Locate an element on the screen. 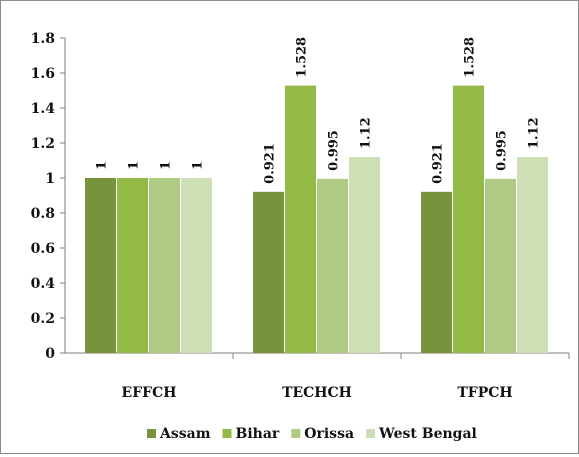 Image resolution: width=579 pixels, height=457 pixels. x-category-label: EFFCH is located at coordinates (149, 393).